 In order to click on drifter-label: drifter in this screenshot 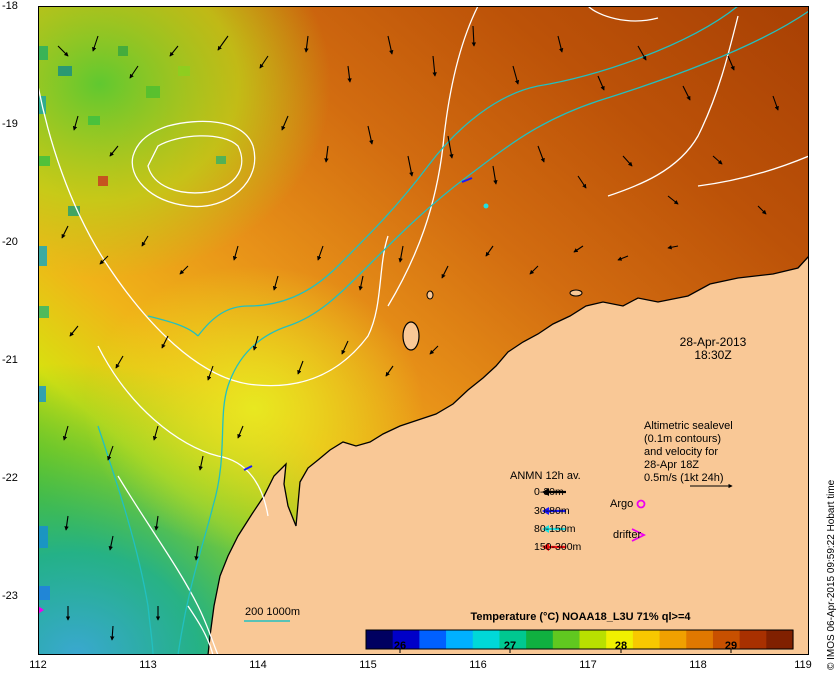, I will do `click(627, 535)`.